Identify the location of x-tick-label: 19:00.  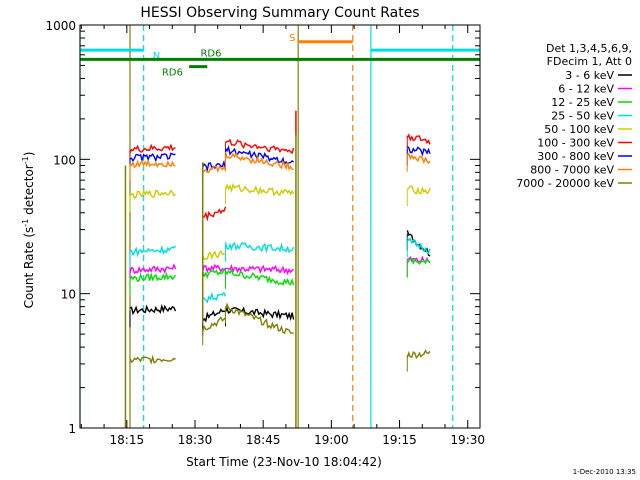
(331, 440).